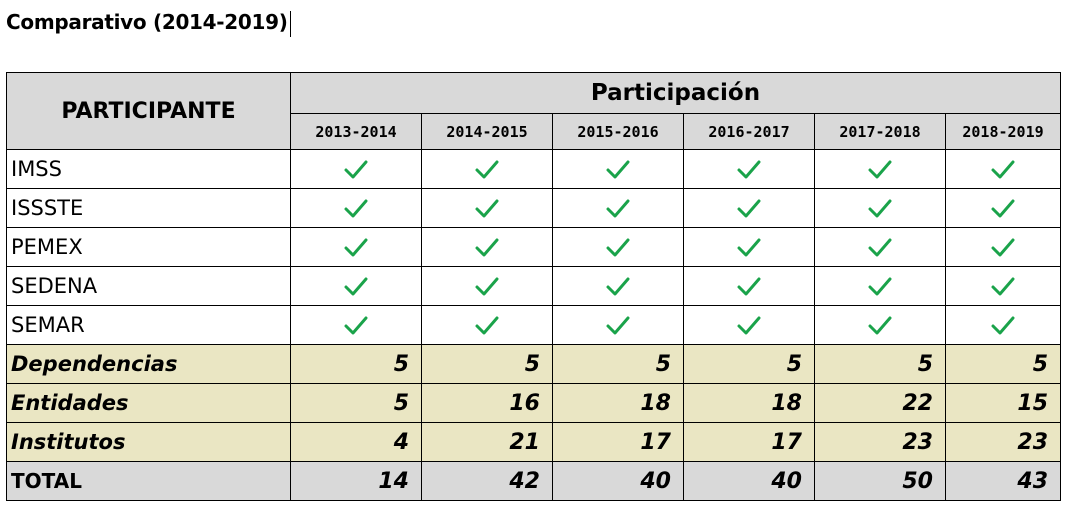 The width and height of the screenshot is (1066, 510). I want to click on participant-row: IMSS, so click(534, 169).